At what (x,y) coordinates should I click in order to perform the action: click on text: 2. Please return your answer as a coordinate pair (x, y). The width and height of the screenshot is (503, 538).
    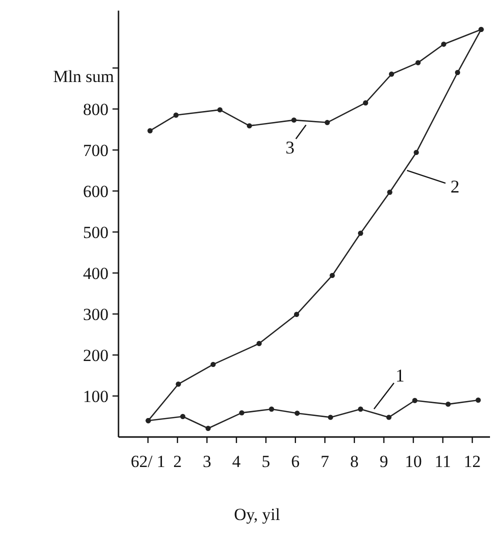
    Looking at the image, I should click on (455, 186).